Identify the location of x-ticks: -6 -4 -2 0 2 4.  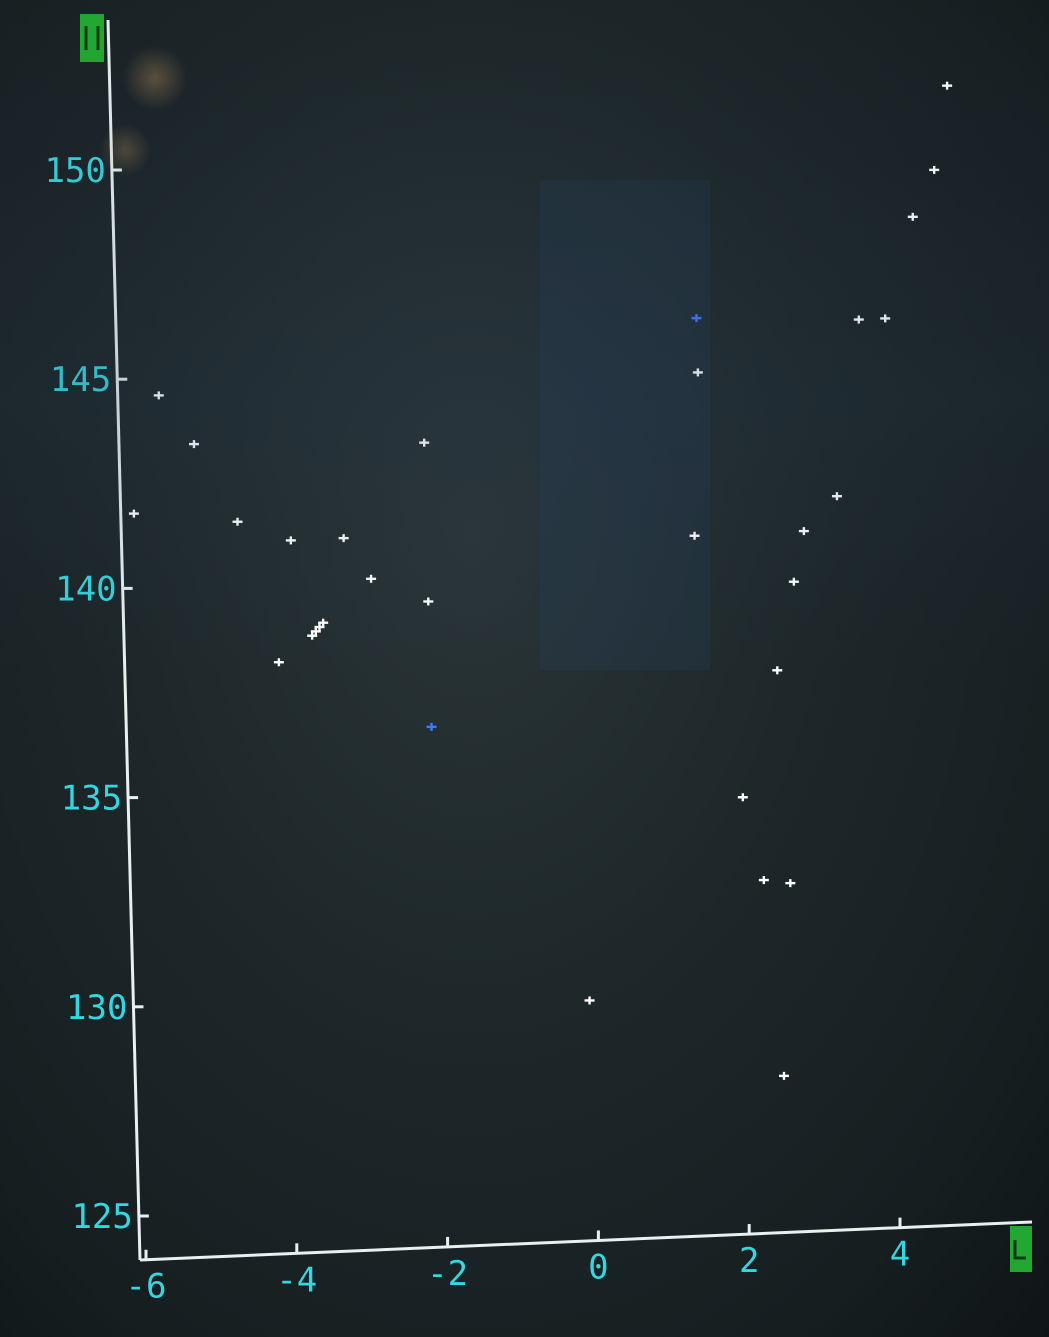
(518, 1262).